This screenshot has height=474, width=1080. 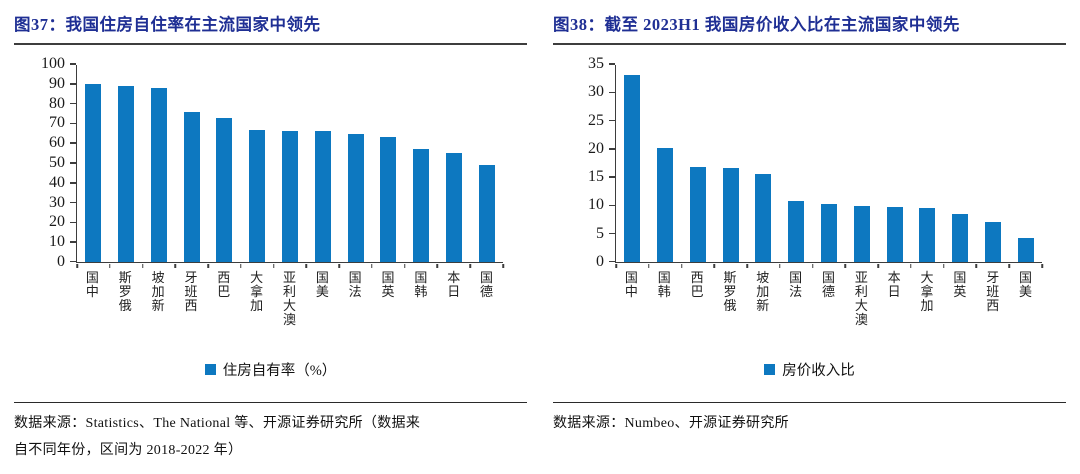 What do you see at coordinates (927, 291) in the screenshot?
I see `category-label: 大拿加` at bounding box center [927, 291].